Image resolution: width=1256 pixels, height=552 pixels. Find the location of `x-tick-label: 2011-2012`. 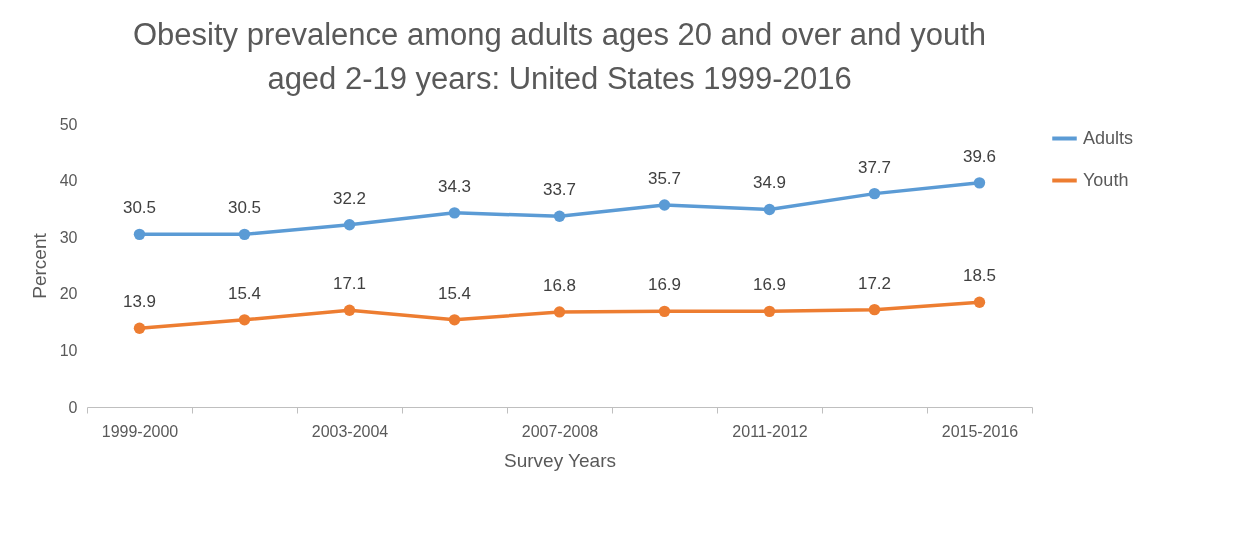

x-tick-label: 2011-2012 is located at coordinates (770, 431).